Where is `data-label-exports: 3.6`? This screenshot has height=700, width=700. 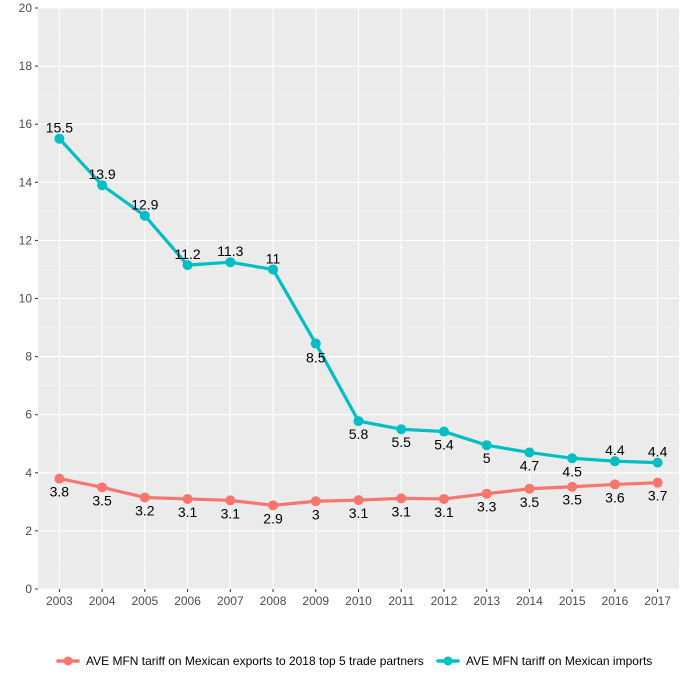 data-label-exports: 3.6 is located at coordinates (615, 497).